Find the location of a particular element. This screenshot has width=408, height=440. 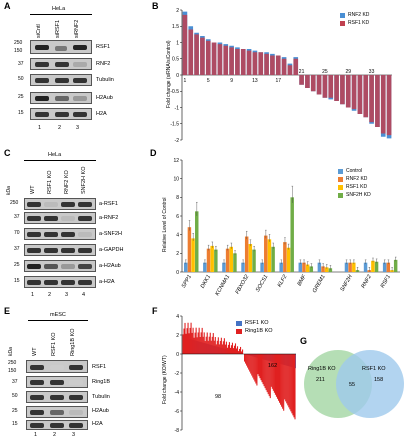

d-category-label: RSF1 is located at coordinates (386, 281).